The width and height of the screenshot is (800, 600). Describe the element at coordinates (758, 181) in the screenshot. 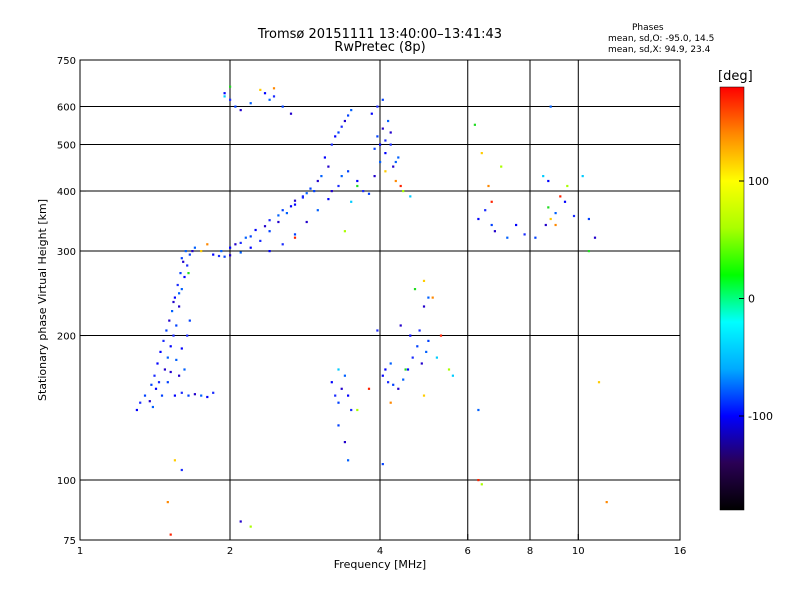

I see `colorbar-tick-label: 100` at that location.